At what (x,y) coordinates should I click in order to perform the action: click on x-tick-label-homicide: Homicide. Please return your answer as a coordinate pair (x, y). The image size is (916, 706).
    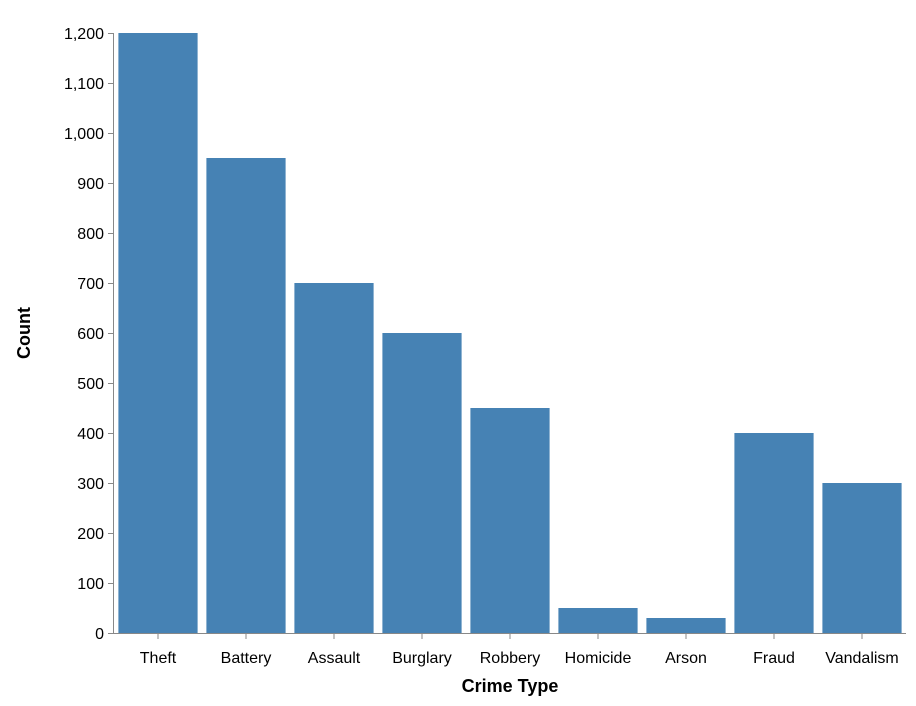
    Looking at the image, I should click on (598, 658).